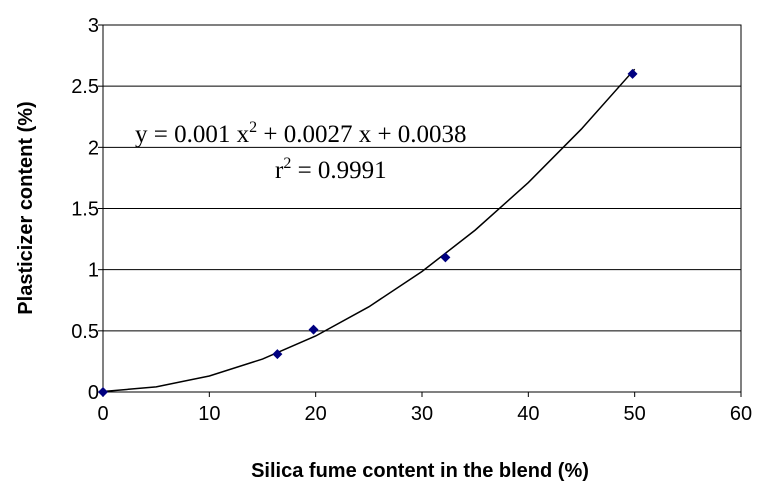  What do you see at coordinates (192, 134) in the screenshot?
I see `equation-part: y = 0.001 x` at bounding box center [192, 134].